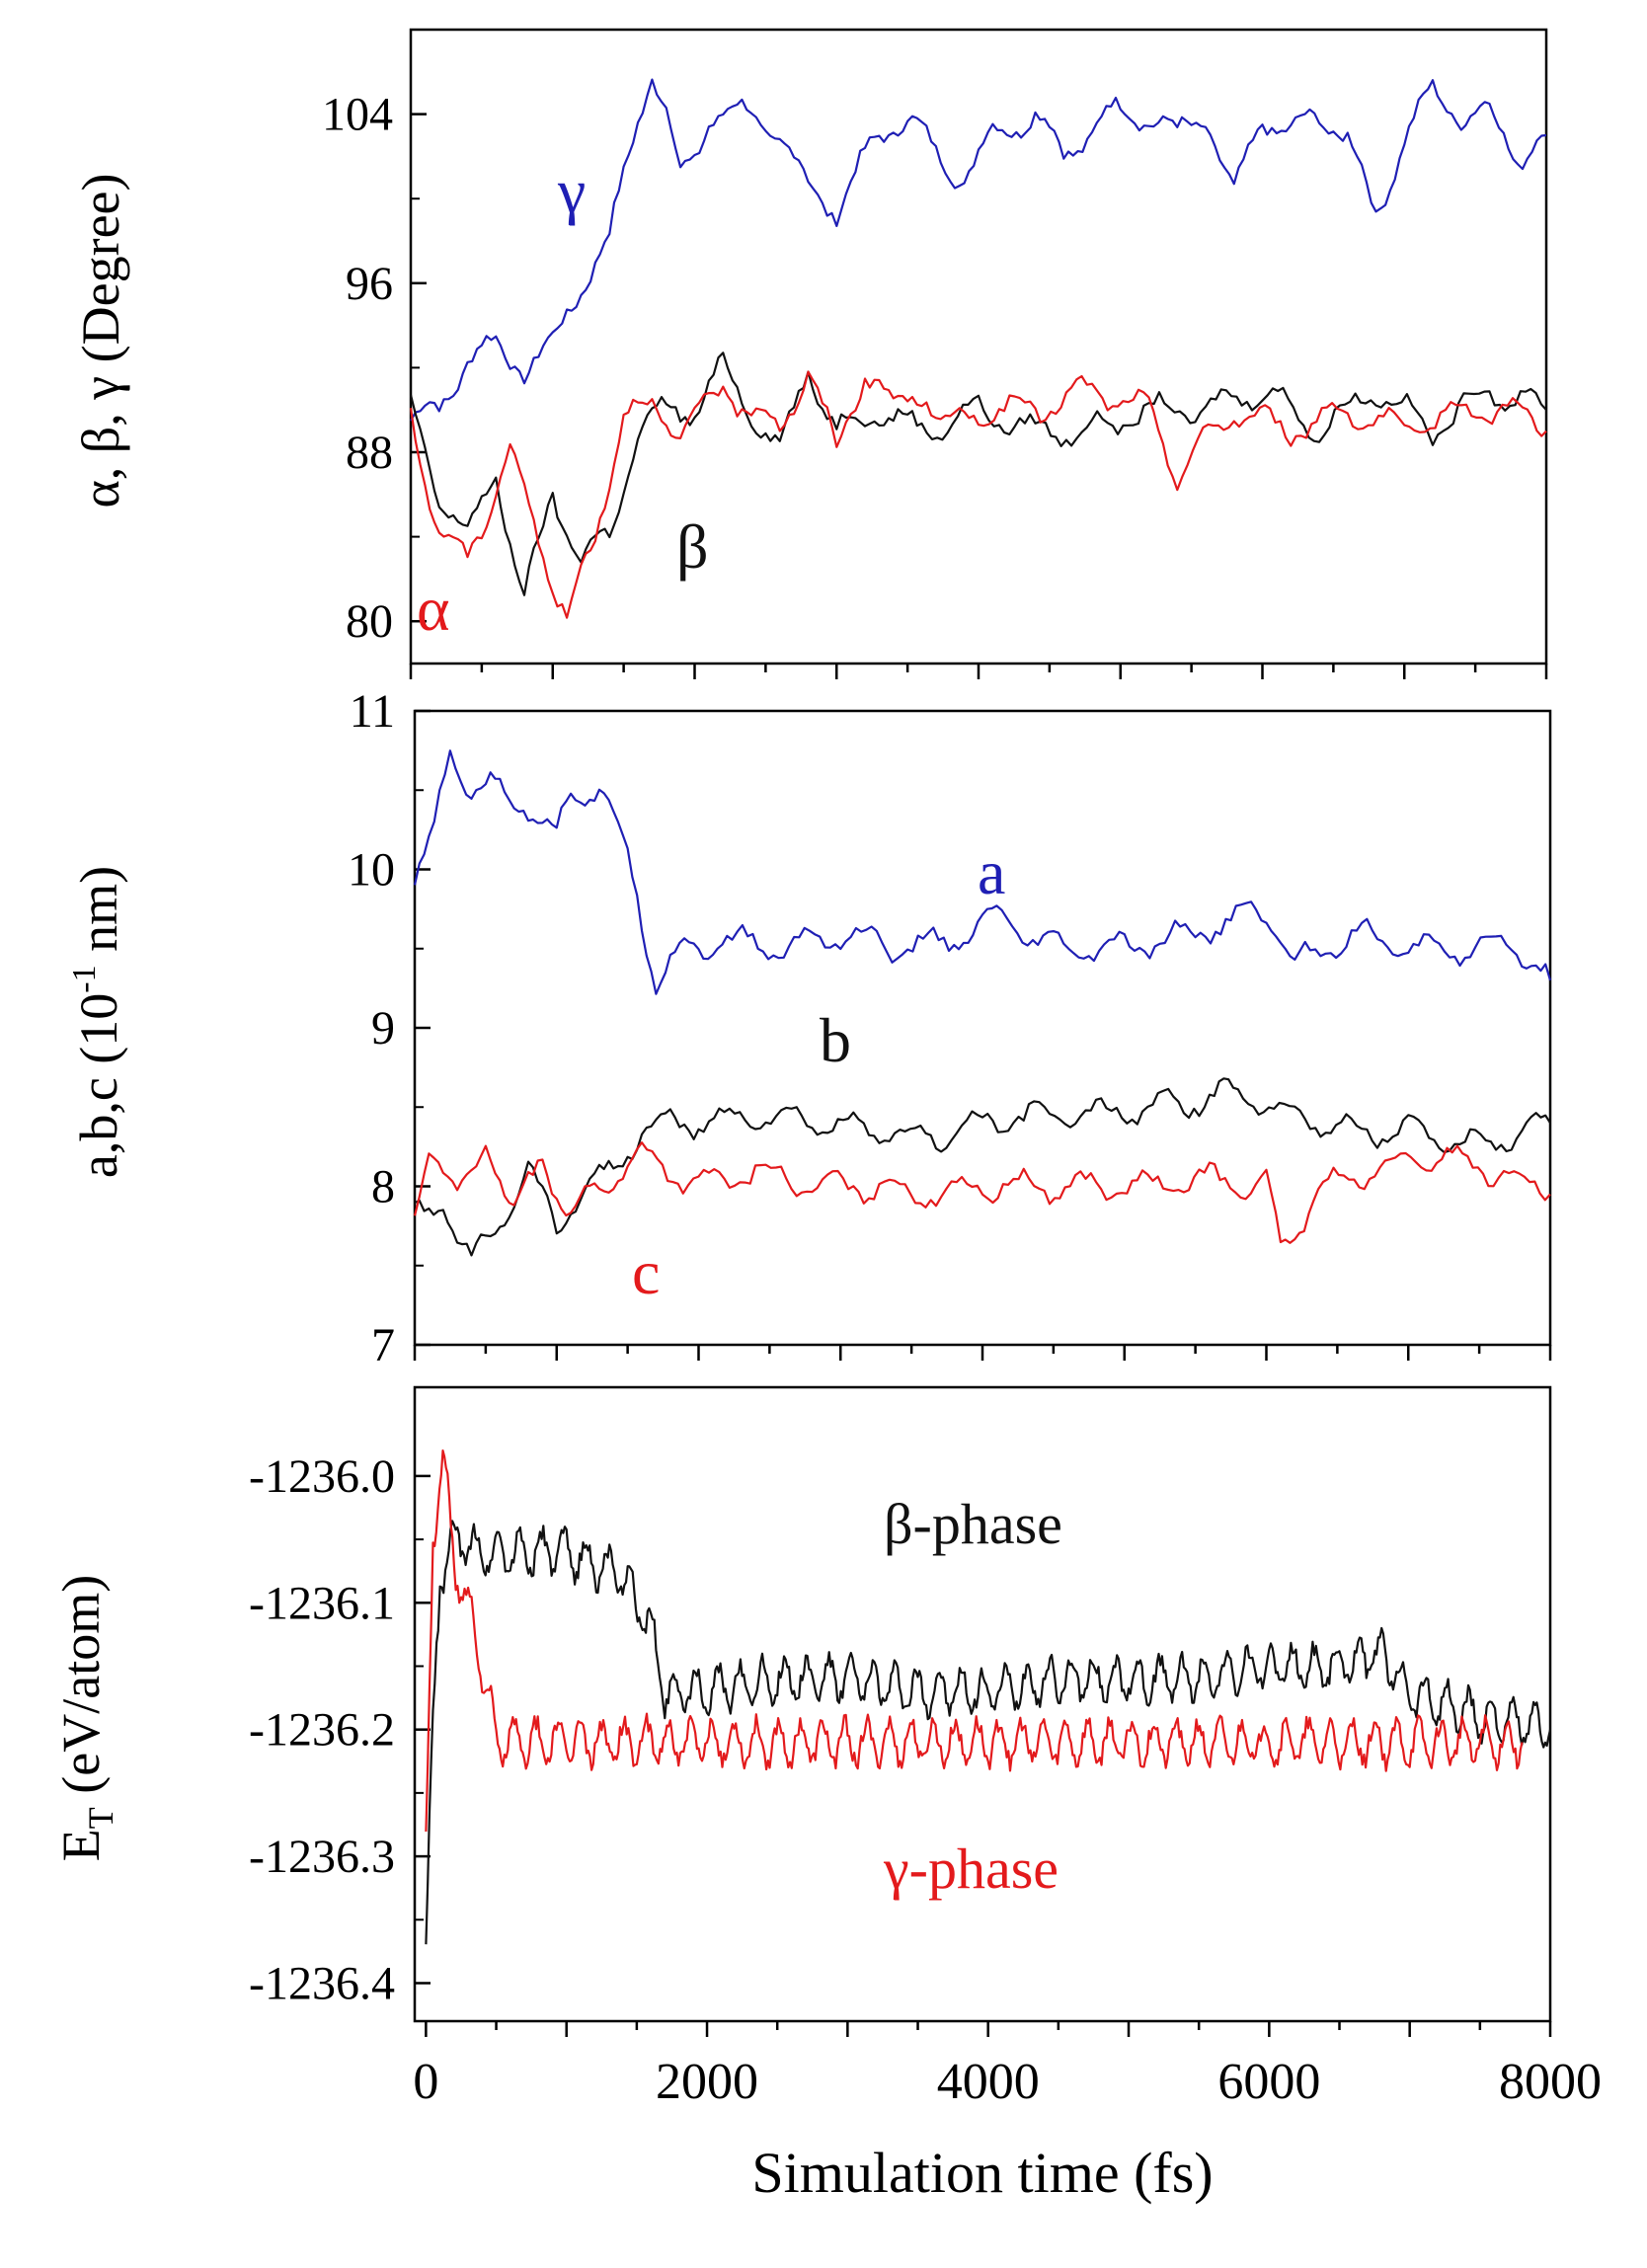 This screenshot has width=1647, height=2268. What do you see at coordinates (371, 870) in the screenshot?
I see `y-tick-label: 10` at bounding box center [371, 870].